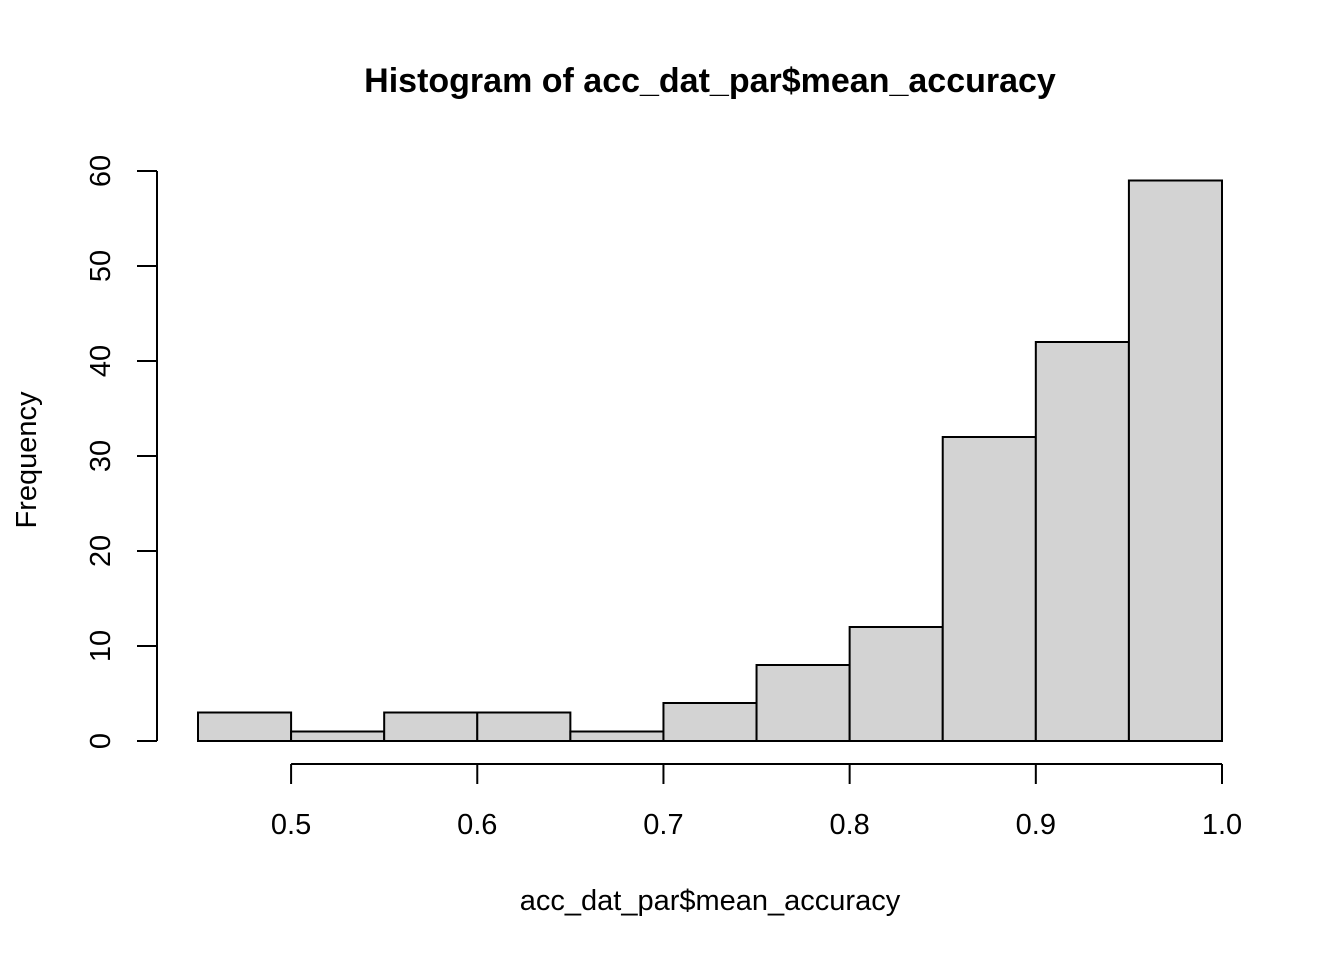 The height and width of the screenshot is (960, 1344). I want to click on x-tick-label: 0.8, so click(849, 825).